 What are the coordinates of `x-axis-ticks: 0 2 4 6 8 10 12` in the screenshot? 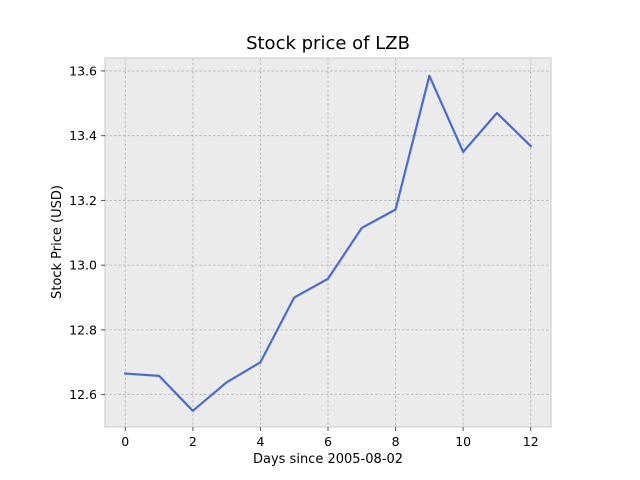 It's located at (330, 438).